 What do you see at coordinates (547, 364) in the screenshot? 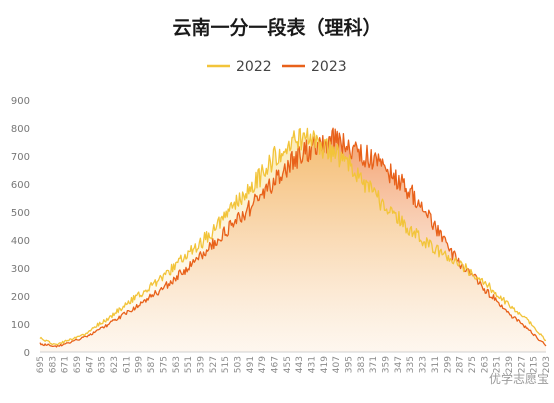
I see `x-tick-label: 203` at bounding box center [547, 364].